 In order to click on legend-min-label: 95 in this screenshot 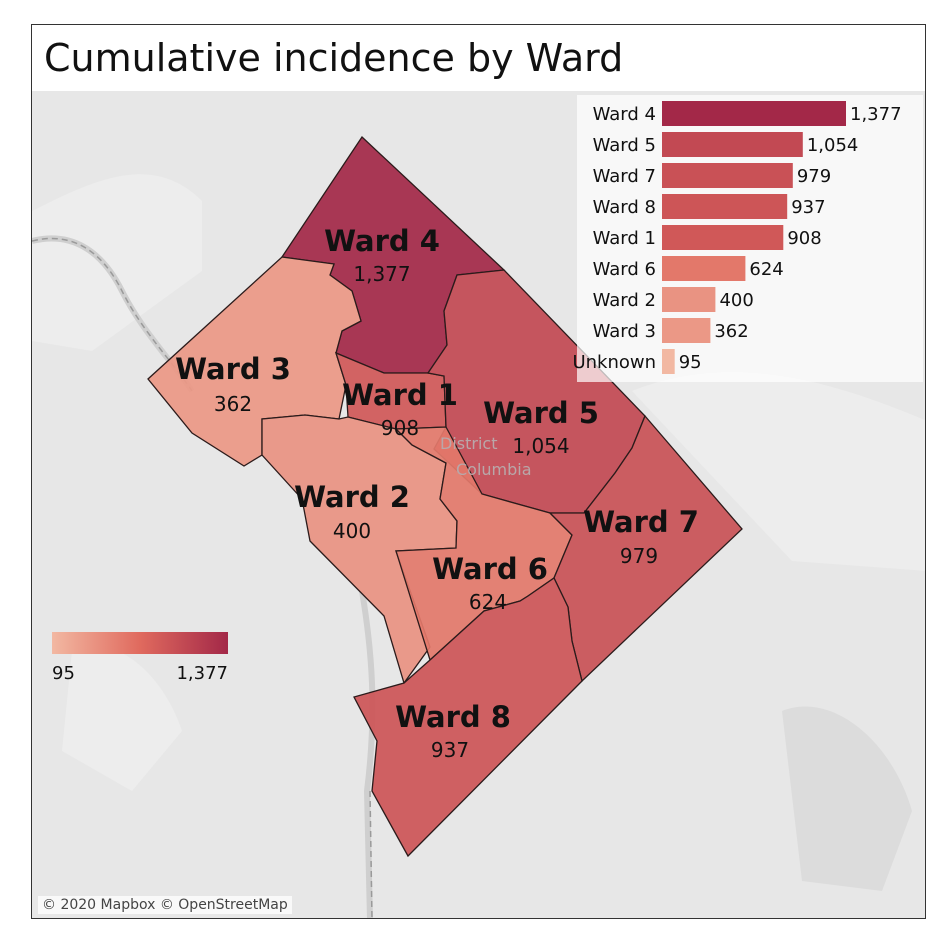, I will do `click(63, 673)`.